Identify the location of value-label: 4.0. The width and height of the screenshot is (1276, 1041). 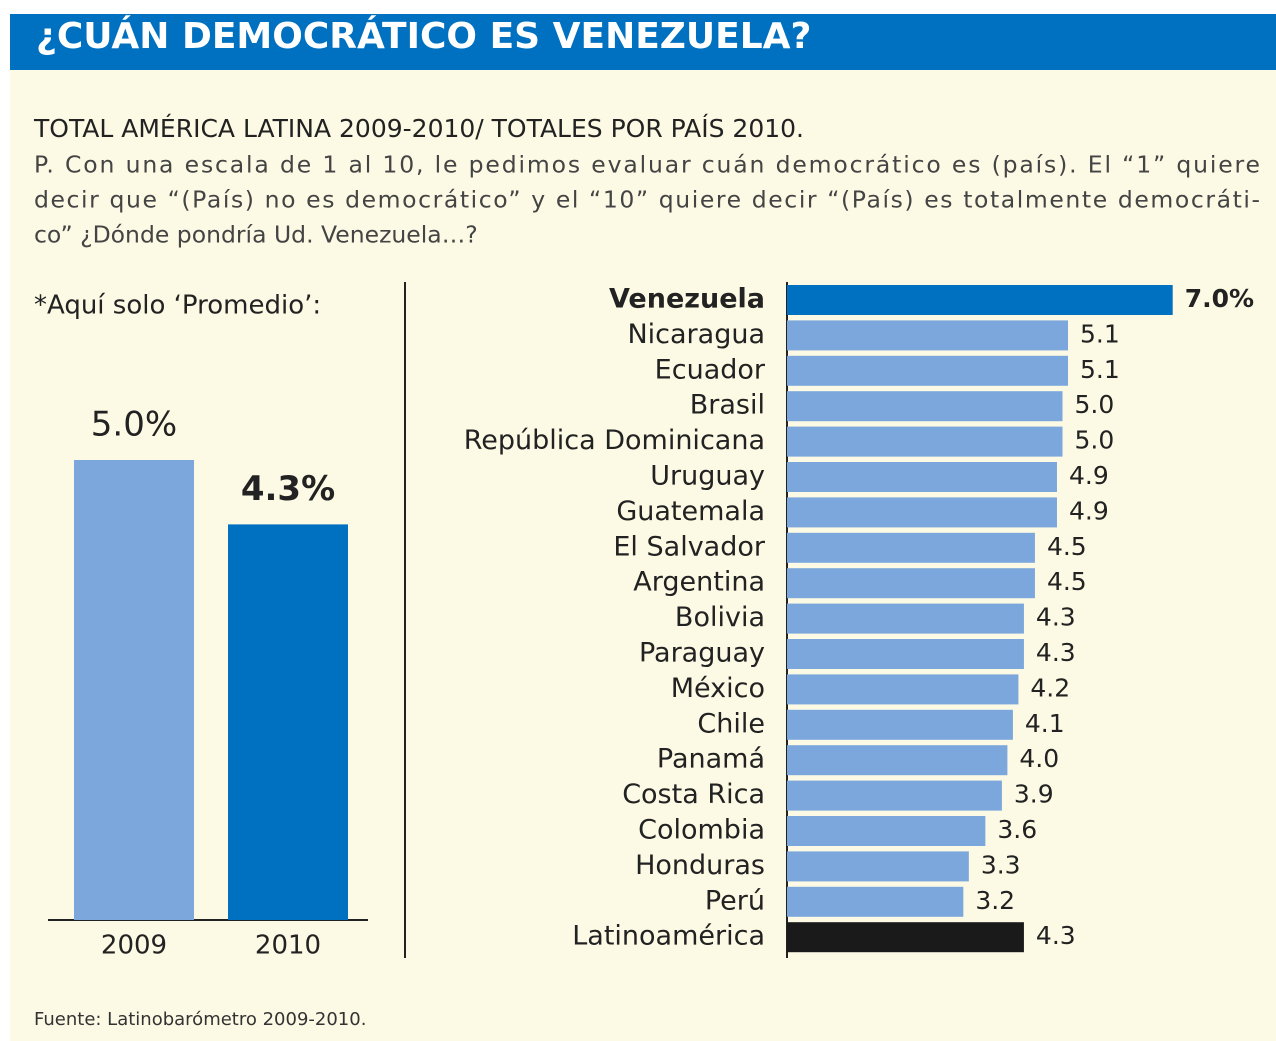
(1039, 758).